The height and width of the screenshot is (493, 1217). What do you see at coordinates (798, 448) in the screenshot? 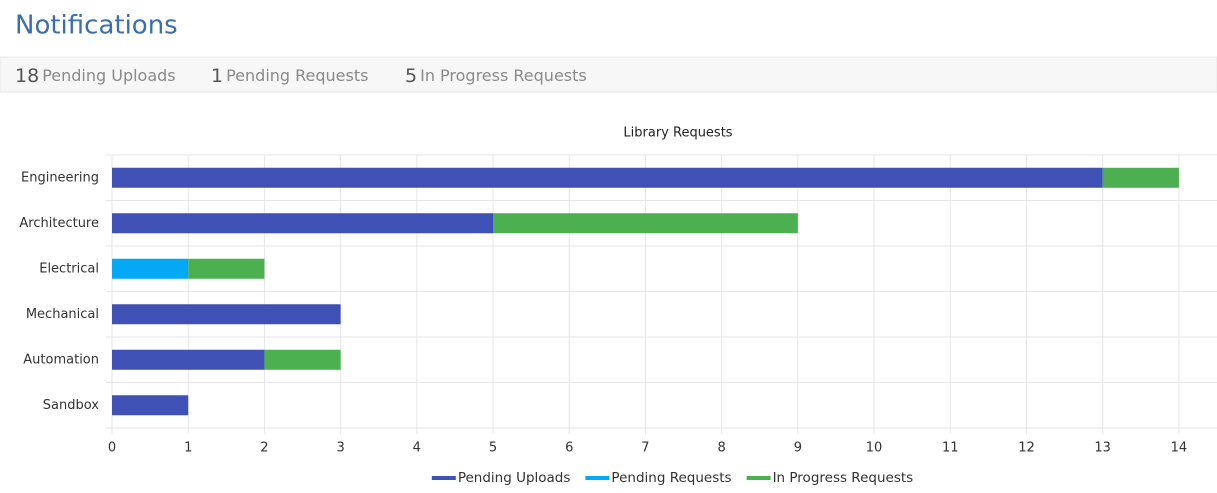
I see `x-tick-label: 9` at bounding box center [798, 448].